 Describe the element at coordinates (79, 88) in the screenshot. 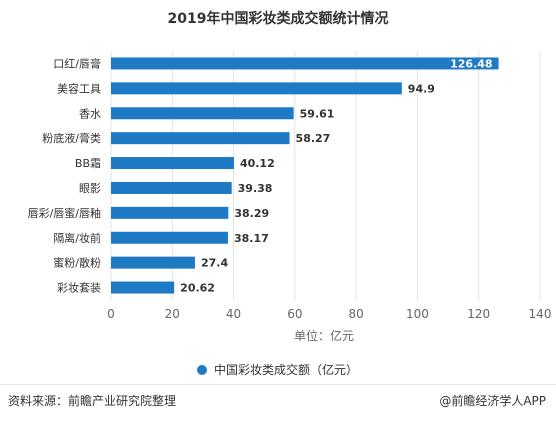

I see `category-label: 美容工具` at that location.